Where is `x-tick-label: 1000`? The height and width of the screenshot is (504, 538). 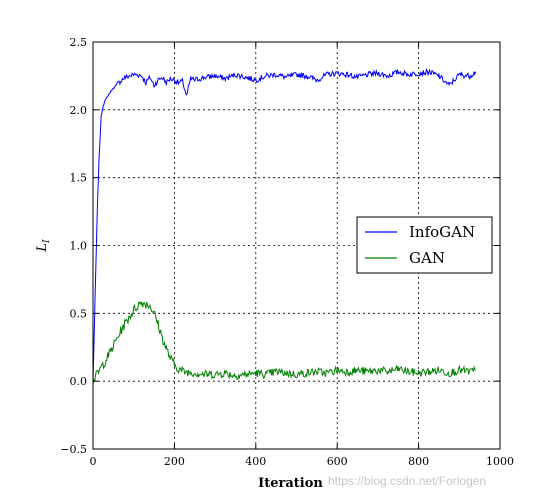 x-tick-label: 1000 is located at coordinates (500, 461).